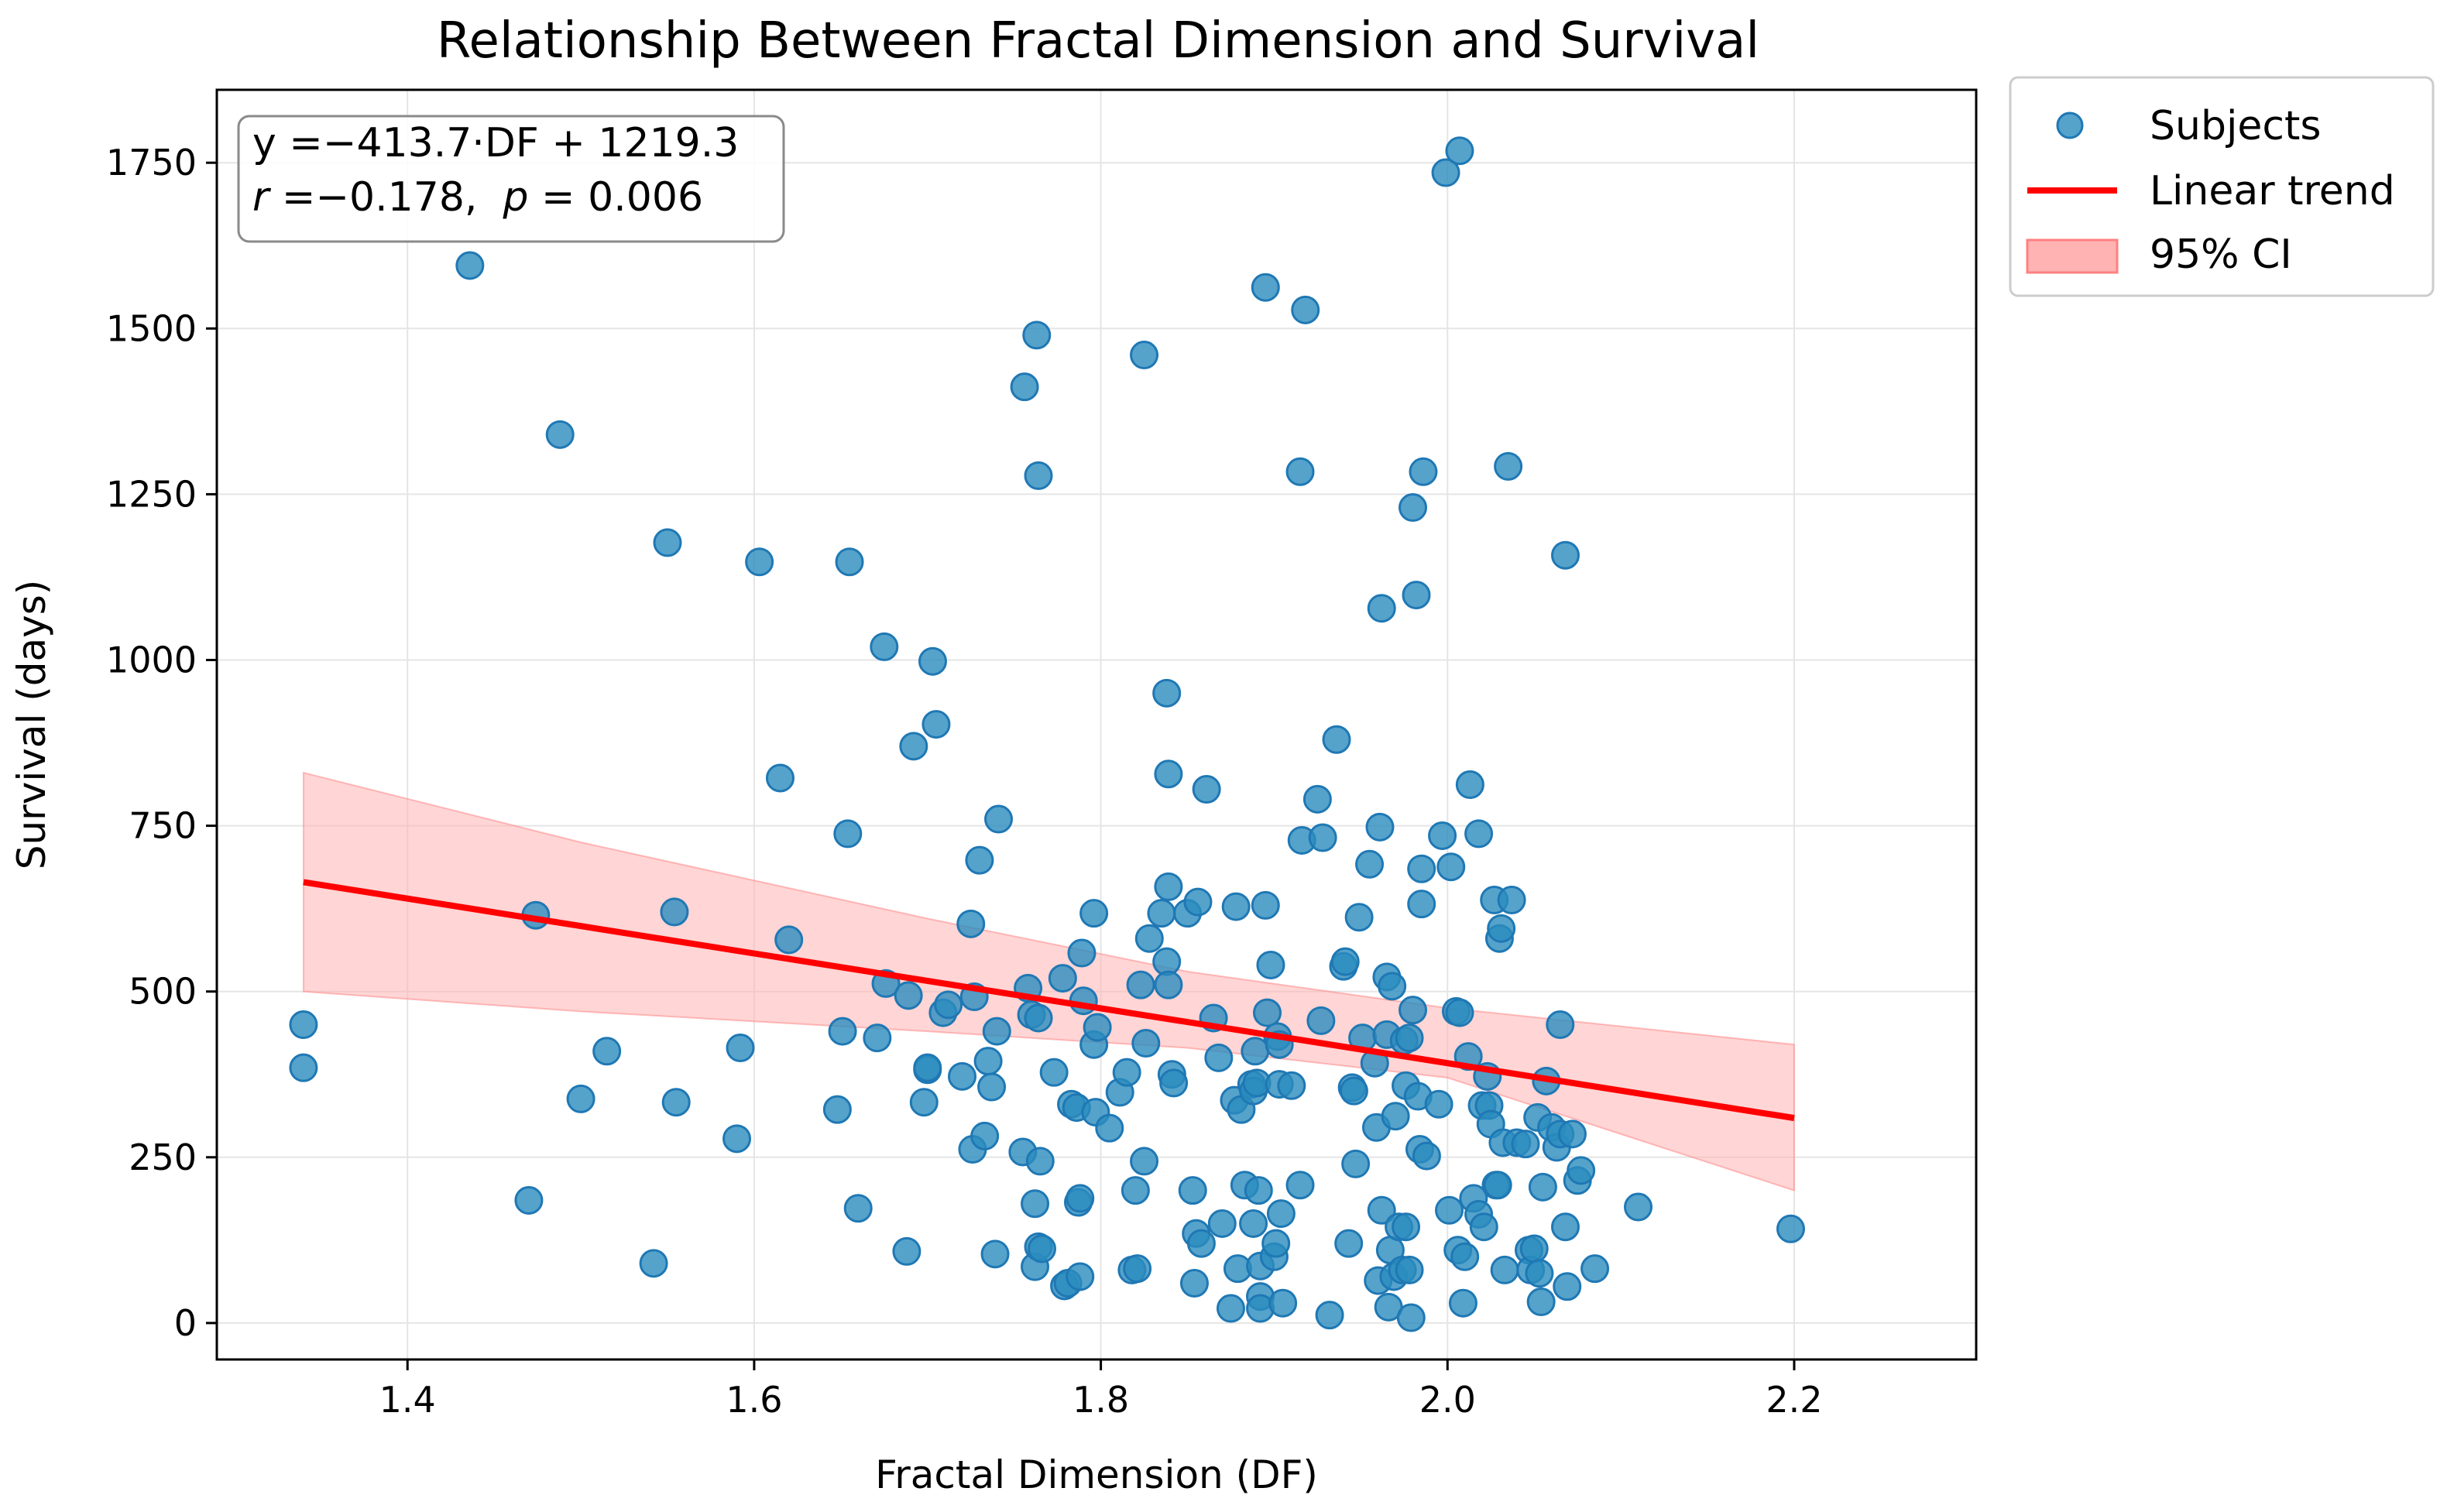 The image size is (2447, 1512). Describe the element at coordinates (163, 992) in the screenshot. I see `y-tick-label: 500` at that location.